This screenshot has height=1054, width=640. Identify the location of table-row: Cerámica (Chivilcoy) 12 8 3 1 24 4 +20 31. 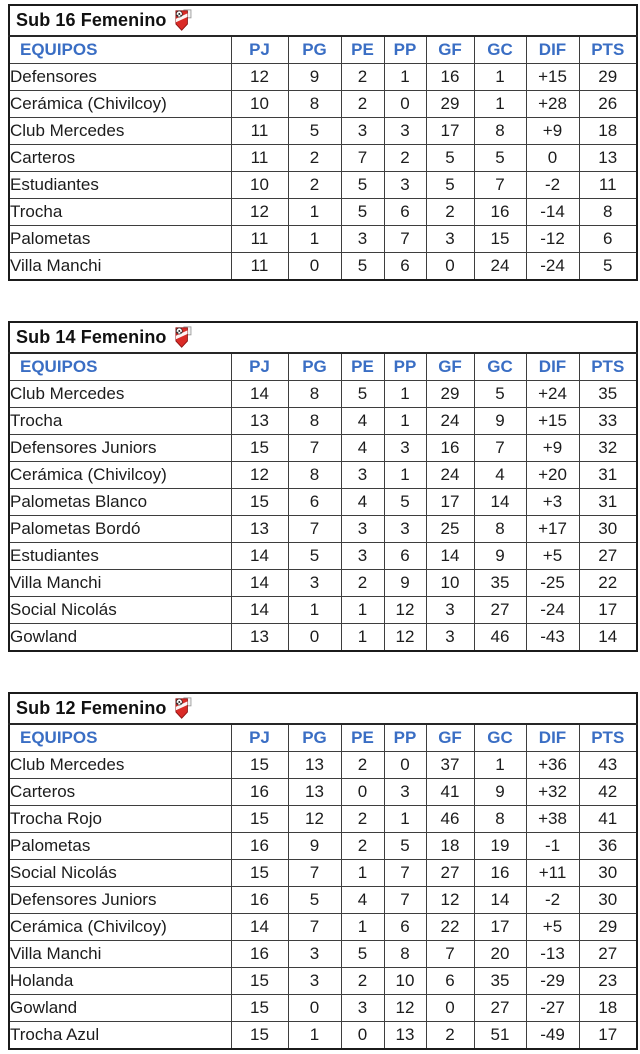
(323, 475).